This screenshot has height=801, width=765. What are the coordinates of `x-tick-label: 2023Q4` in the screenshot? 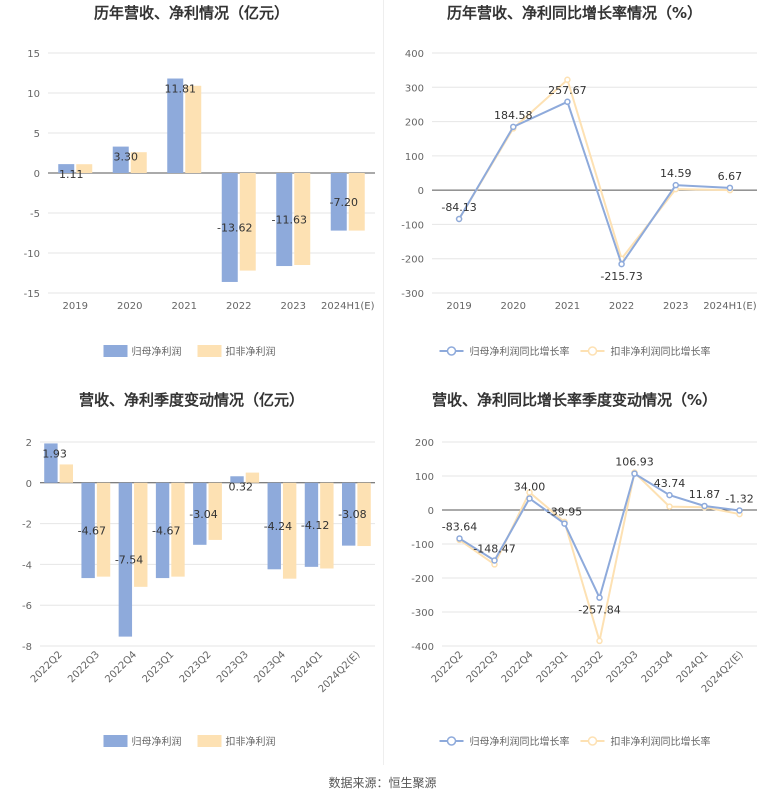 It's located at (270, 667).